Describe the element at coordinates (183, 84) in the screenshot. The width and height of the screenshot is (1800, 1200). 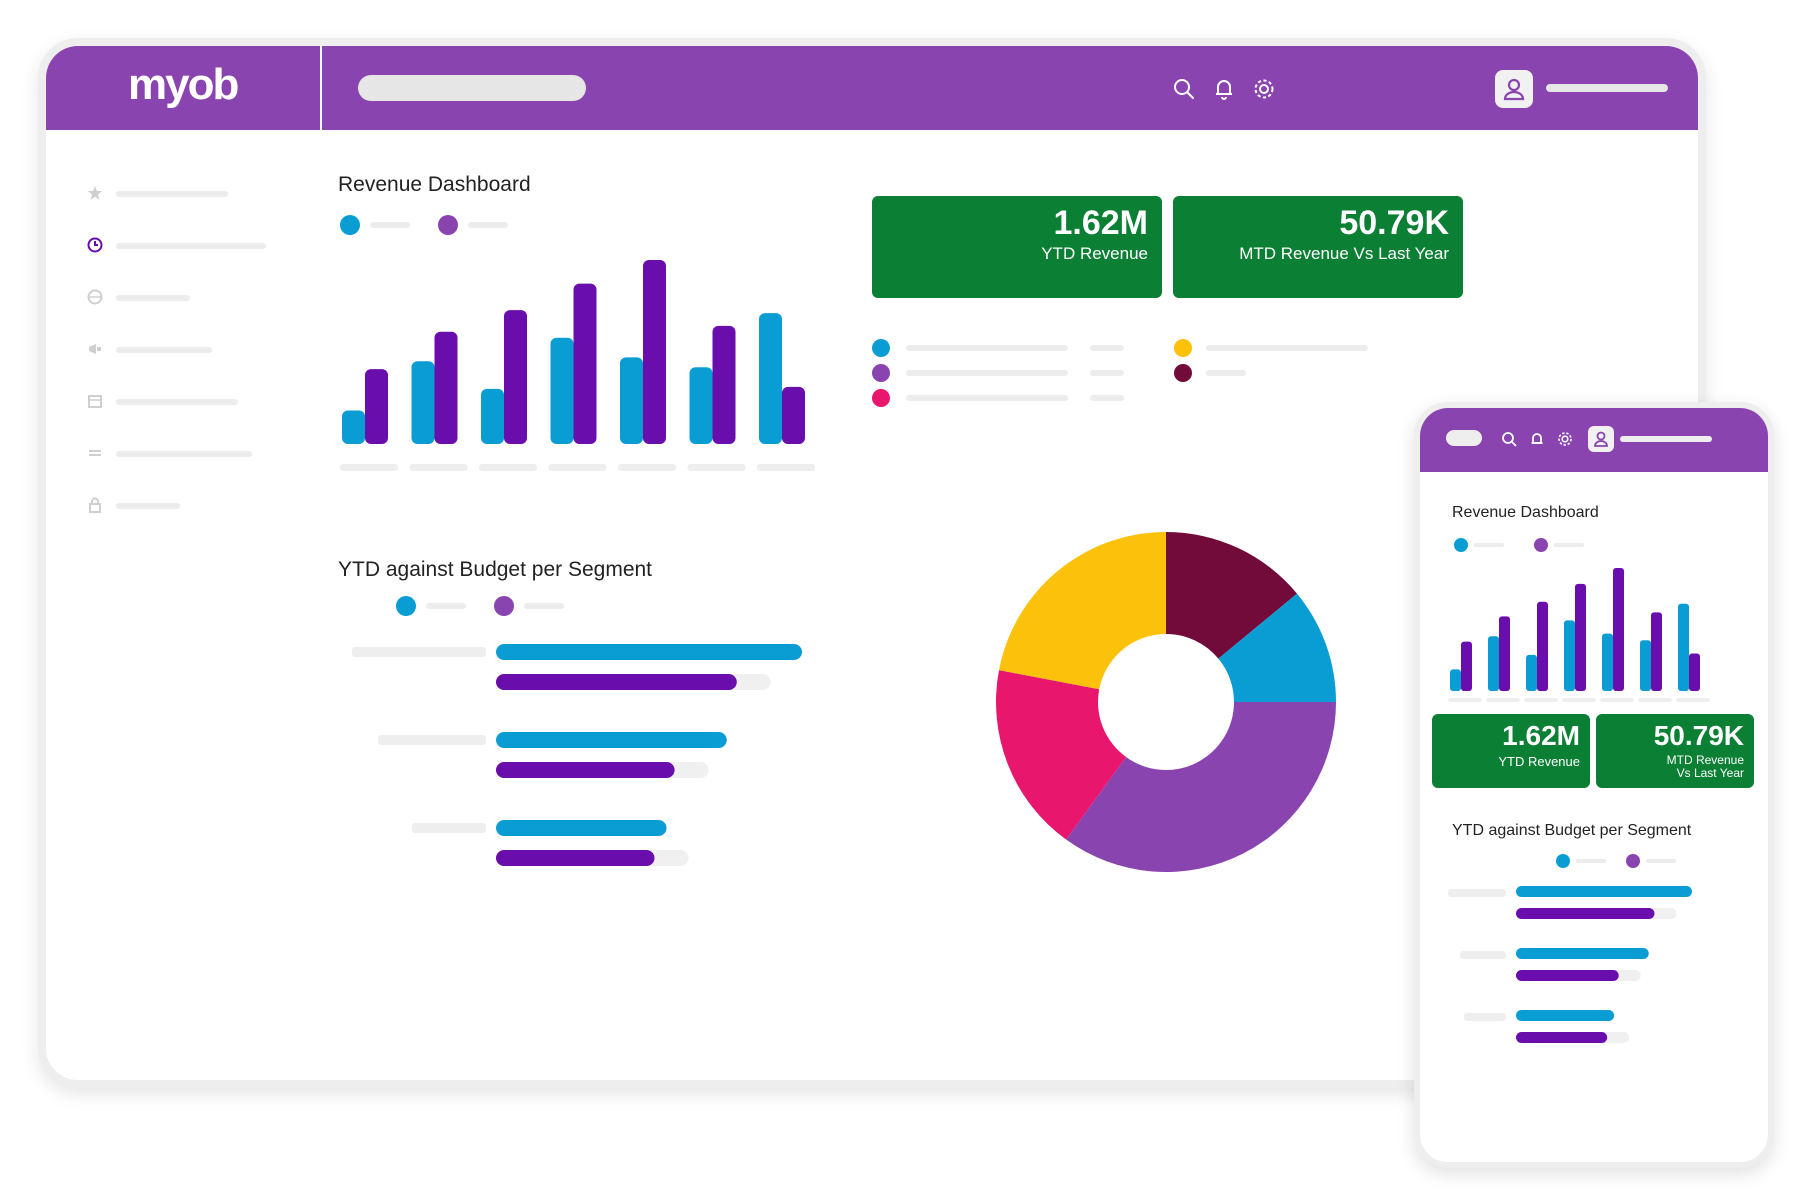
I see `myob-logo: myob` at that location.